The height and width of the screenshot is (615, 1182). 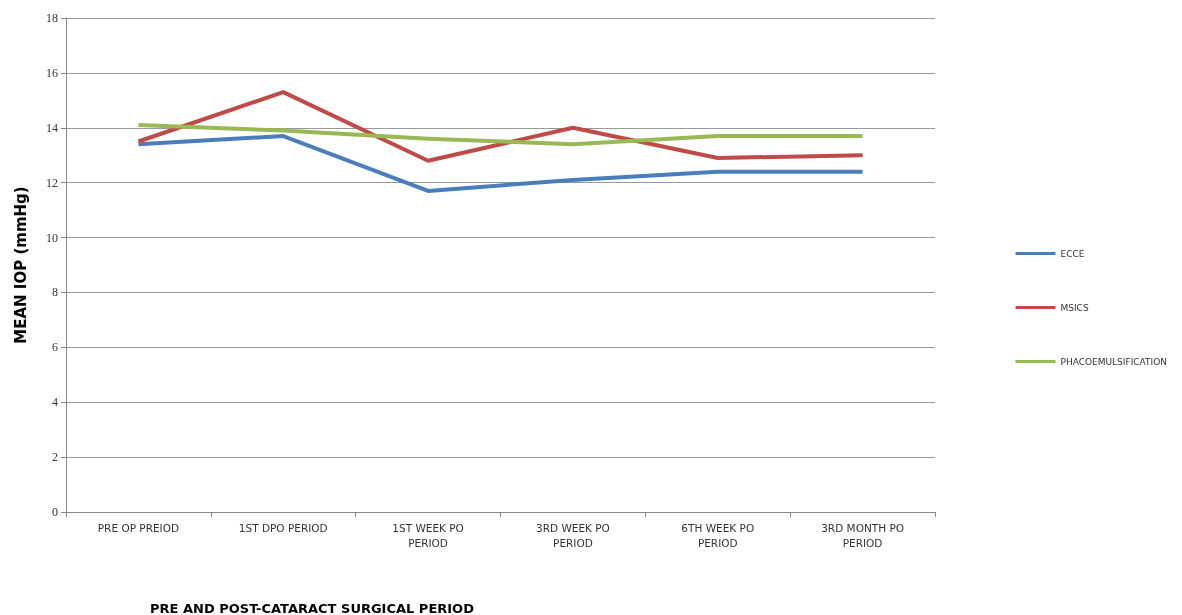 What do you see at coordinates (55, 292) in the screenshot?
I see `y-tick-label: 8` at bounding box center [55, 292].